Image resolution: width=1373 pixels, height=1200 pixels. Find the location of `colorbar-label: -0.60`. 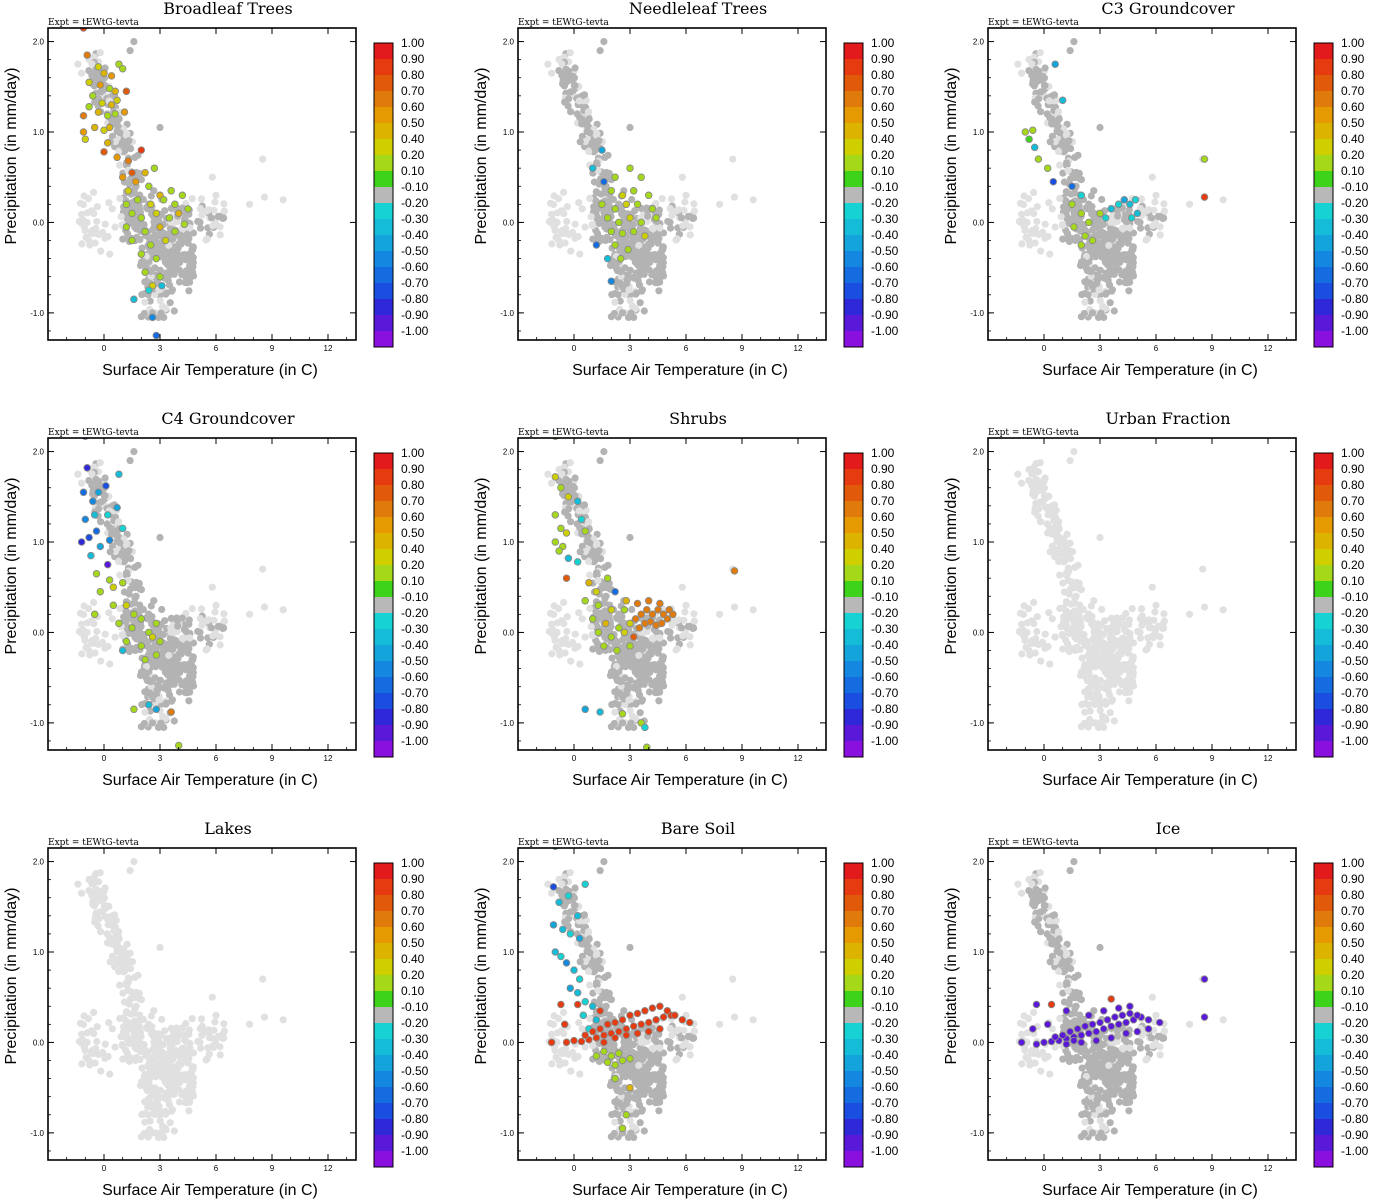

colorbar-label: -0.60 is located at coordinates (415, 677).